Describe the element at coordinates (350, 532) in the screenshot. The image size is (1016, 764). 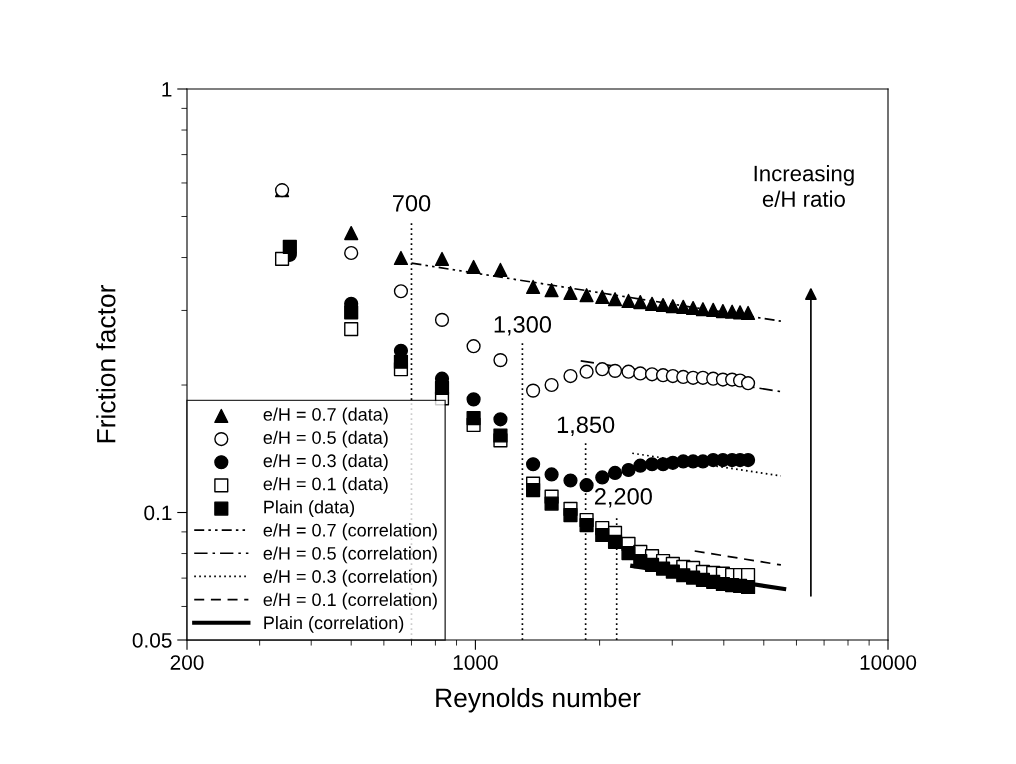
I see `legend-label: e/H = 0.7 (correlation)` at that location.